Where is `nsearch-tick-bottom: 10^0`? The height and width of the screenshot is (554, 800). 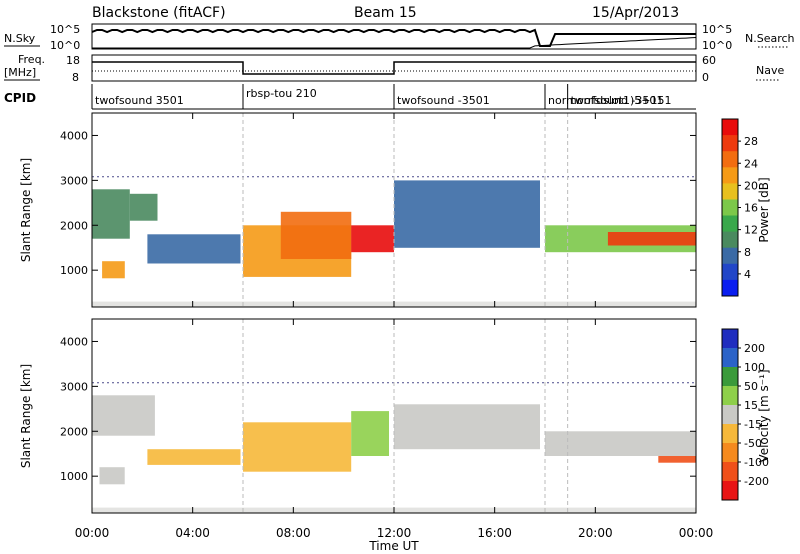 nsearch-tick-bottom: 10^0 is located at coordinates (717, 45).